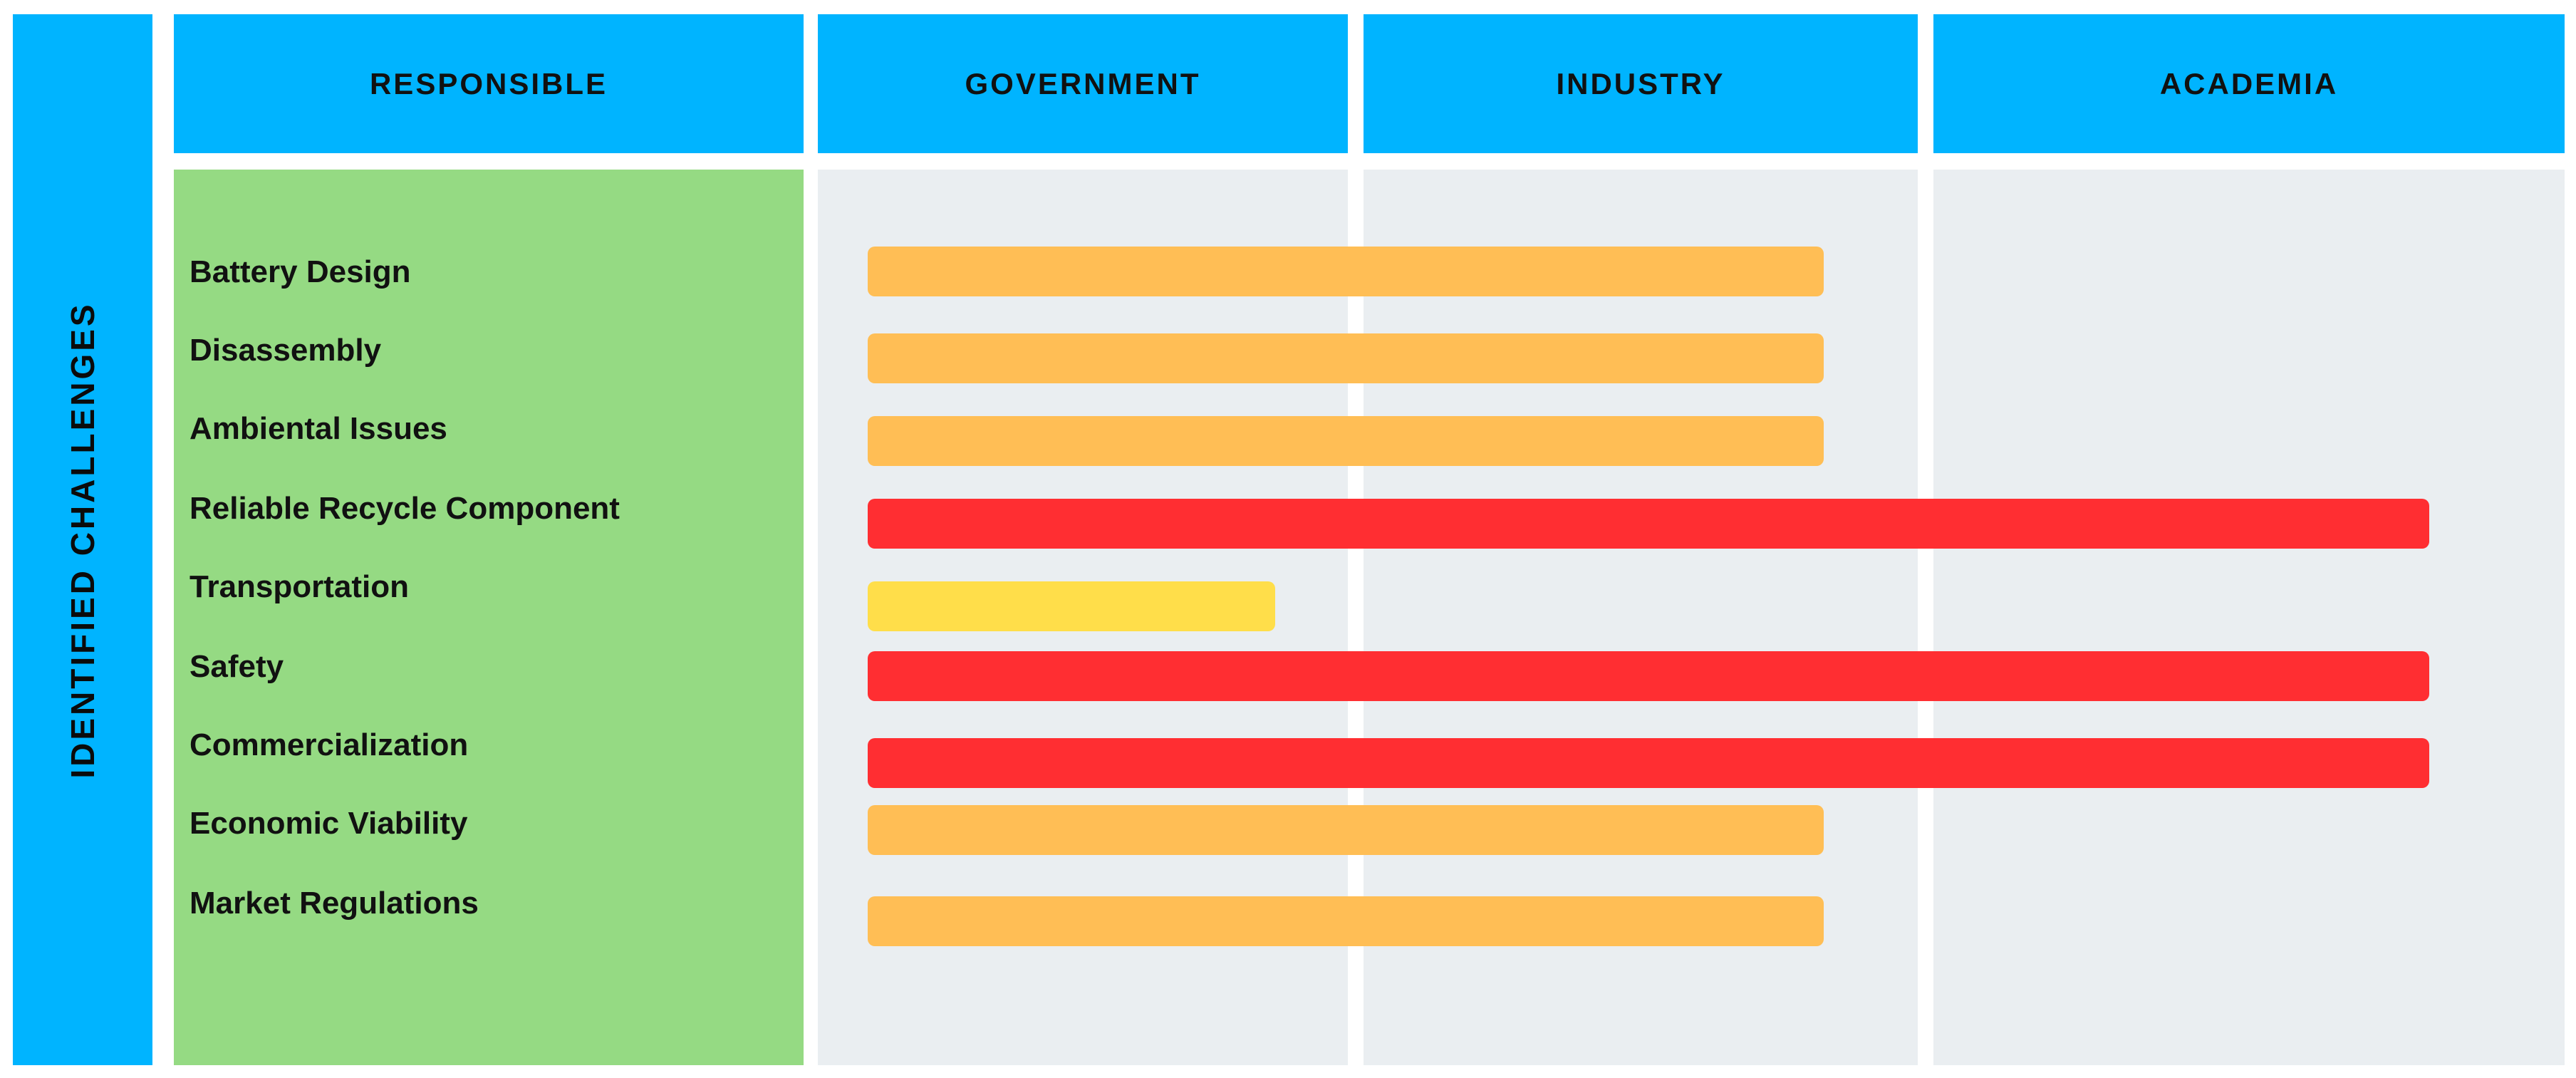 The image size is (2576, 1078). I want to click on challenge-label: Reliable Recycle Component, so click(404, 508).